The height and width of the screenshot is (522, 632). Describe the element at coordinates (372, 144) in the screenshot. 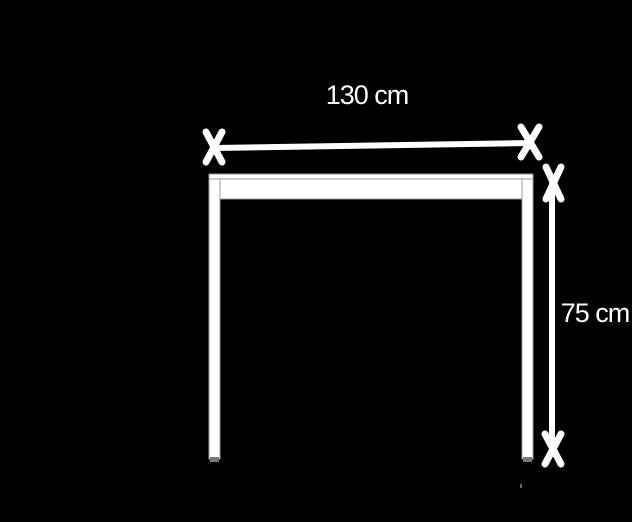

I see `width-dimension-line` at that location.